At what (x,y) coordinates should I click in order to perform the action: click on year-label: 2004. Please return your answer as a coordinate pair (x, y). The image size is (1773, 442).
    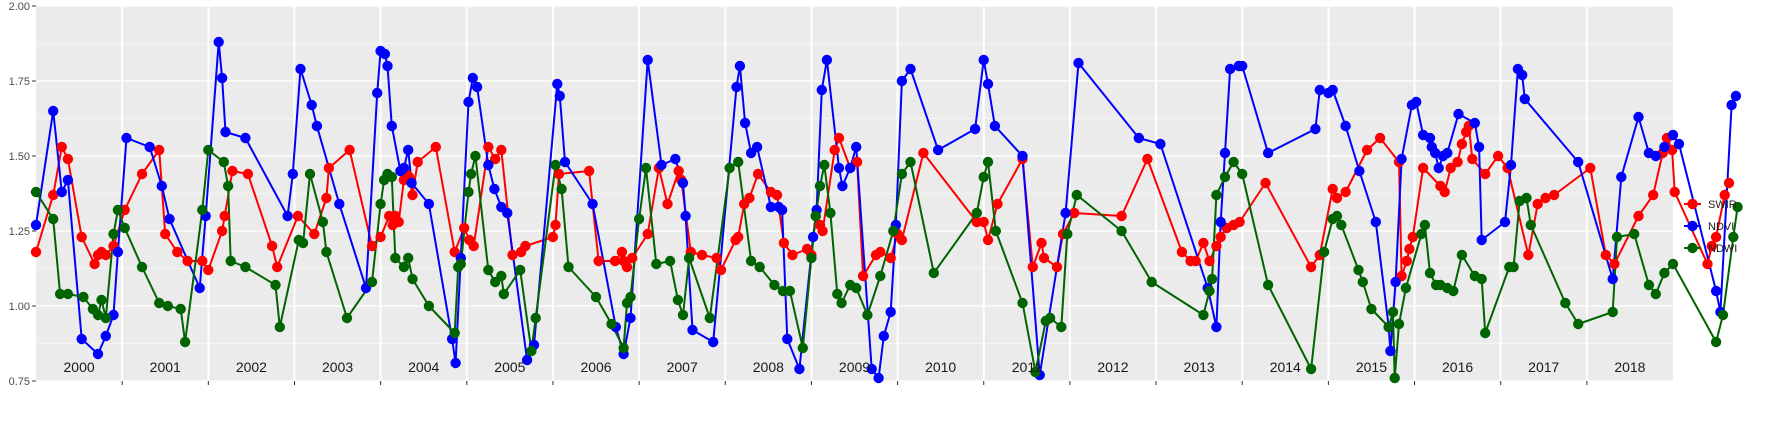
    Looking at the image, I should click on (423, 367).